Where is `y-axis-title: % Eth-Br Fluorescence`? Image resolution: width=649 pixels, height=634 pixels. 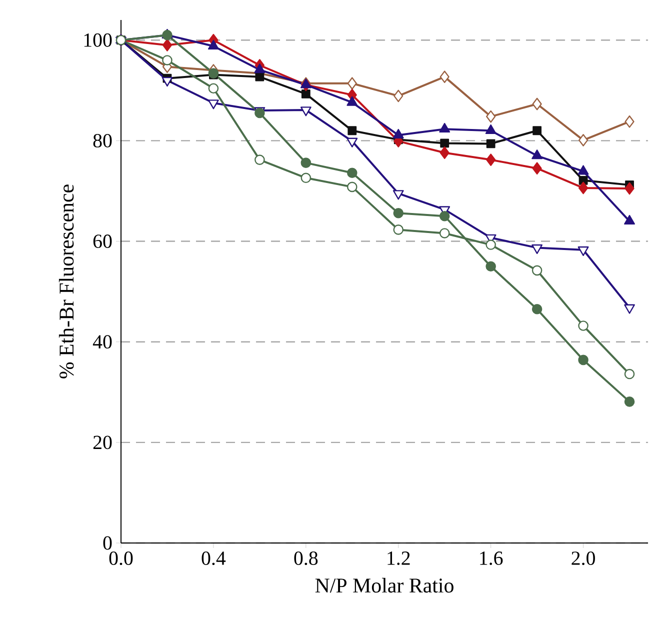 y-axis-title: % Eth-Br Fluorescence is located at coordinates (66, 281).